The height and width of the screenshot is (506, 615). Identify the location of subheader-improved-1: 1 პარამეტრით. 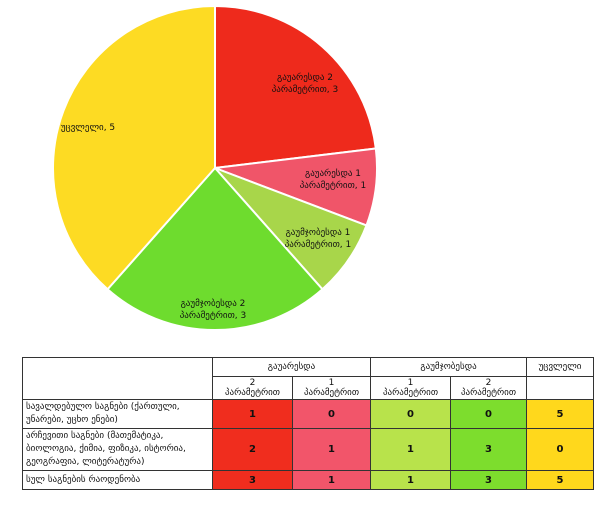
(411, 388).